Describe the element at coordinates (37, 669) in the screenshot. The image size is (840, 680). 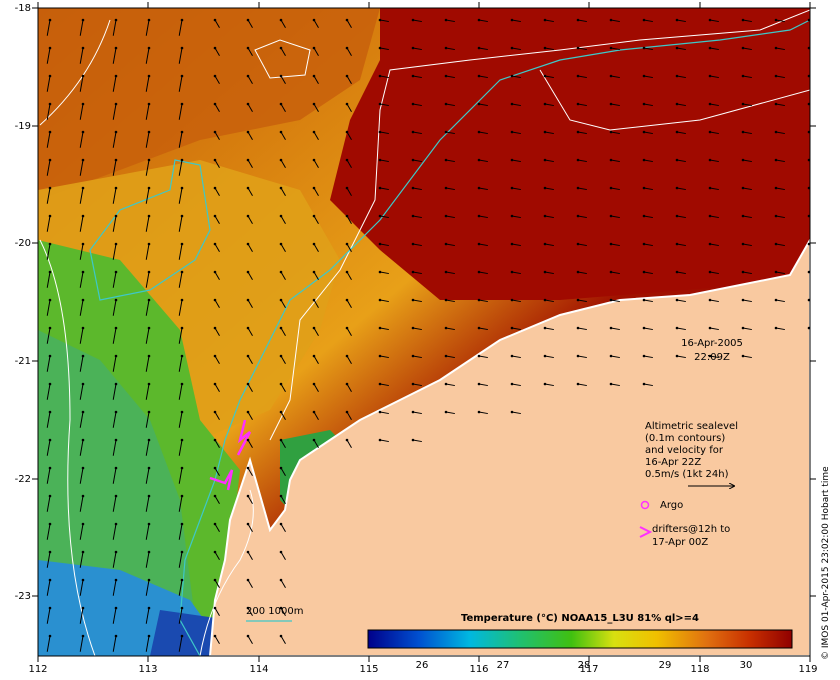
I see `lon-tick-label: 112` at that location.